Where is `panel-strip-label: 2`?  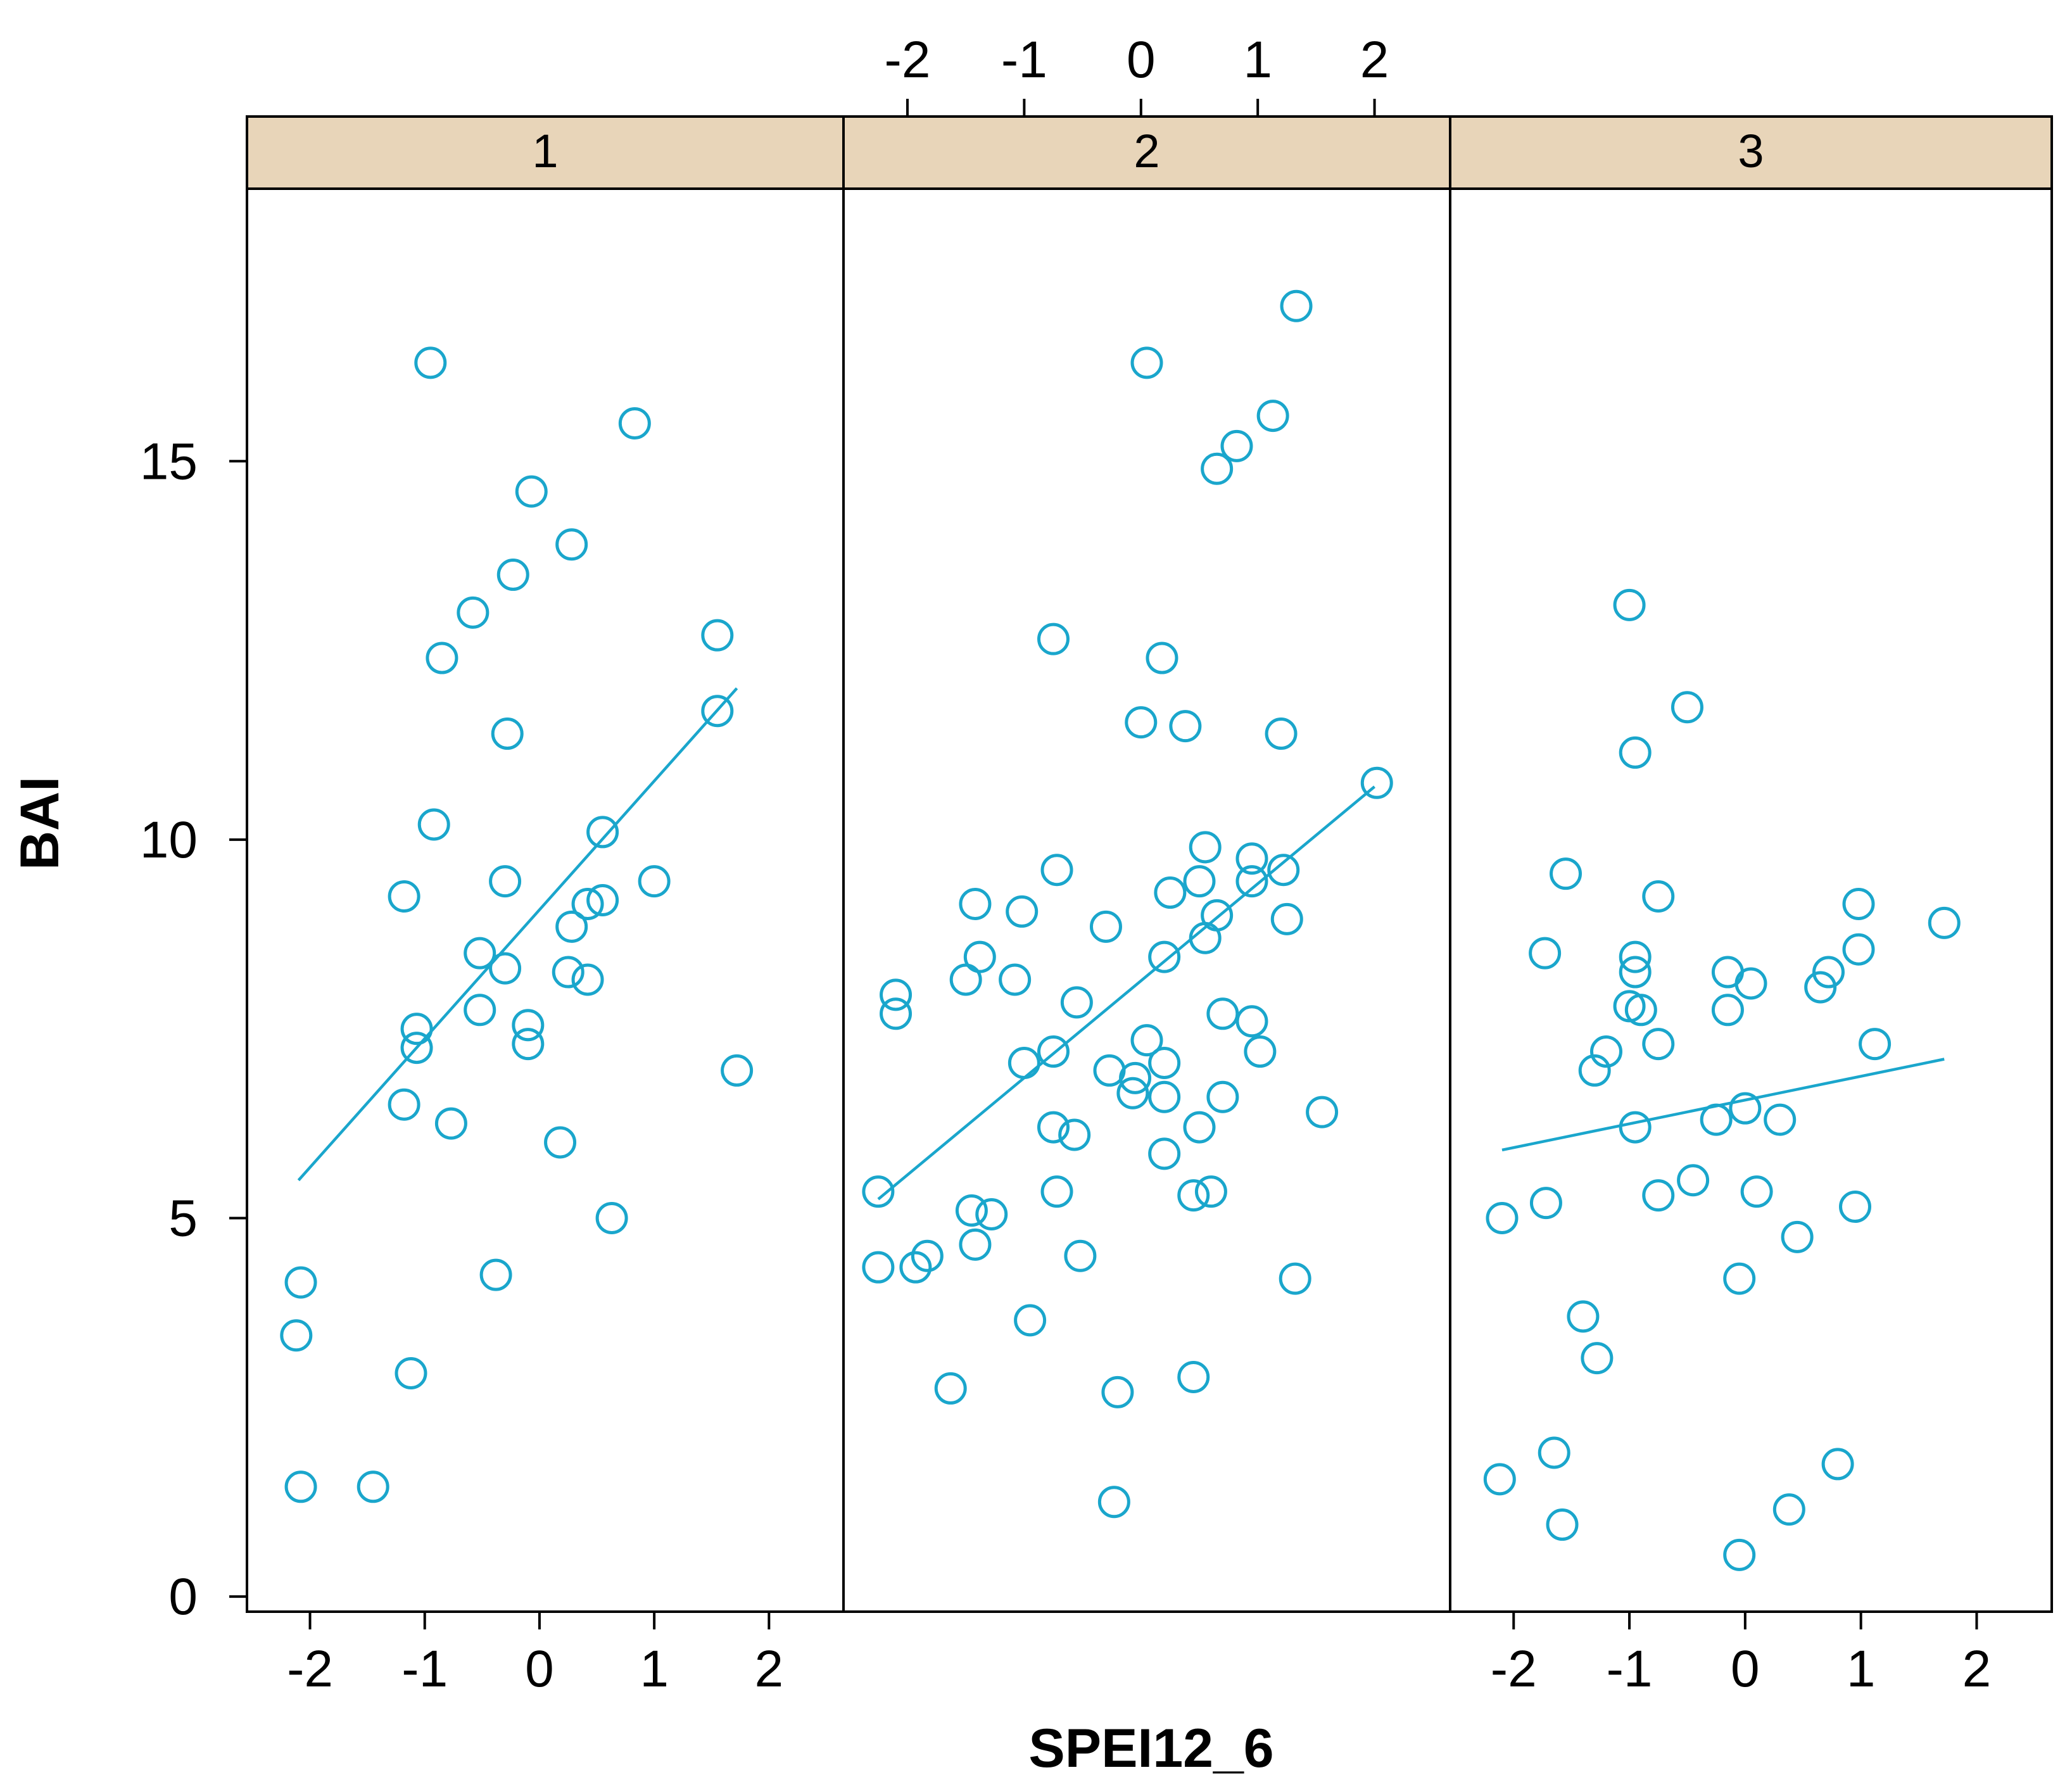 panel-strip-label: 2 is located at coordinates (1146, 151).